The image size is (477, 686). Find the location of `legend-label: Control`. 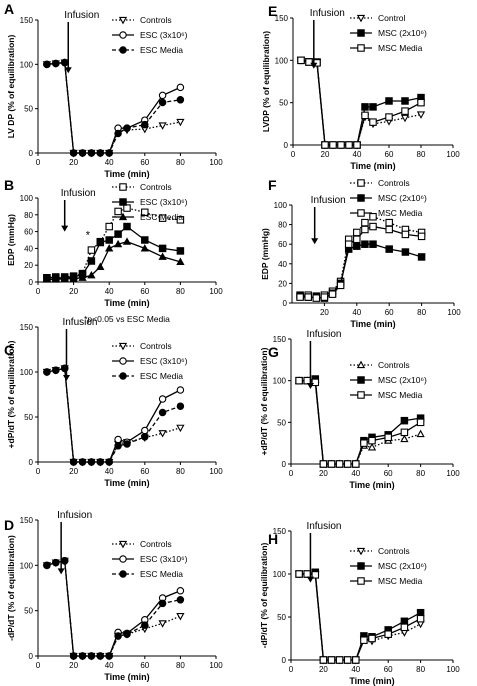

legend-label: Control is located at coordinates (392, 18).